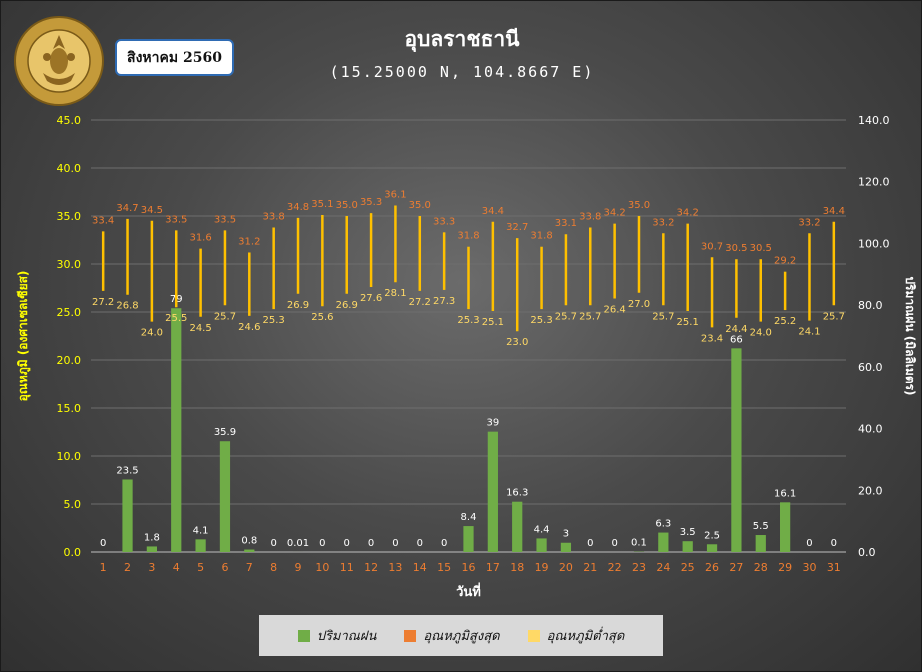 The image size is (922, 672). What do you see at coordinates (809, 567) in the screenshot?
I see `x-tick-label: 30` at bounding box center [809, 567].